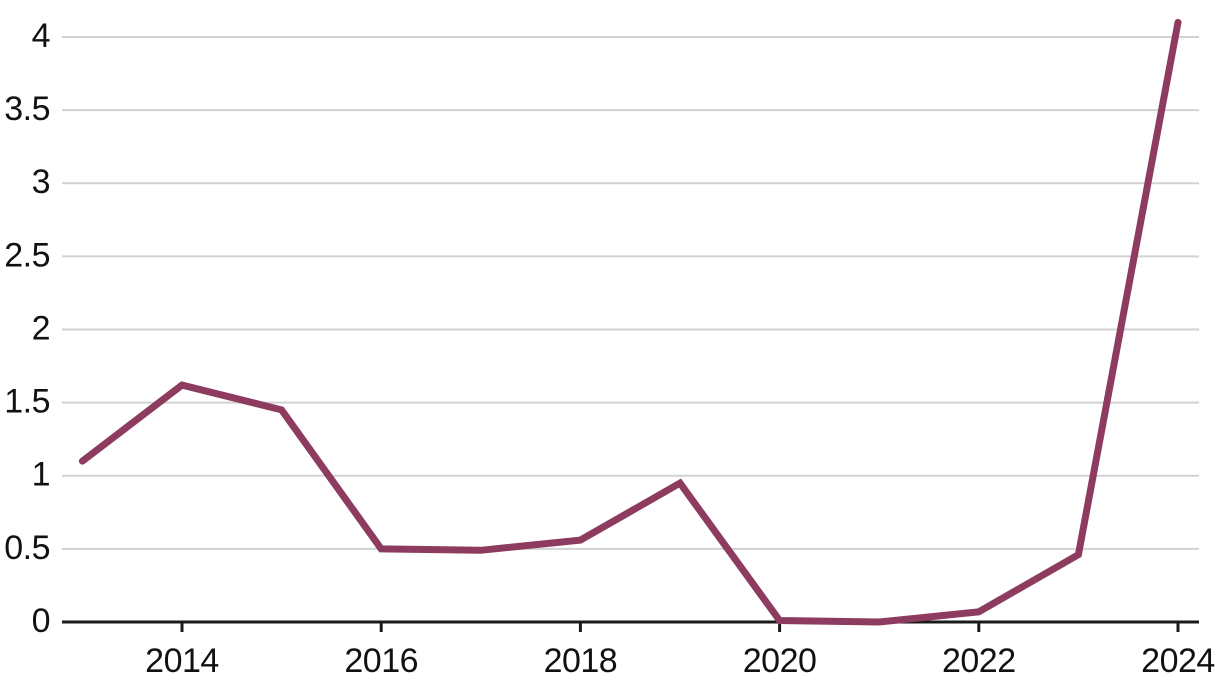  Describe the element at coordinates (41, 621) in the screenshot. I see `y-axis-tick-label: 0` at that location.